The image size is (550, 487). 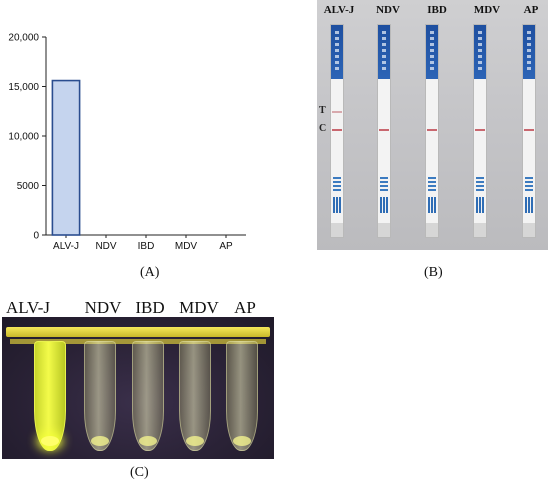 What do you see at coordinates (148, 396) in the screenshot?
I see `tube-ibd` at bounding box center [148, 396].